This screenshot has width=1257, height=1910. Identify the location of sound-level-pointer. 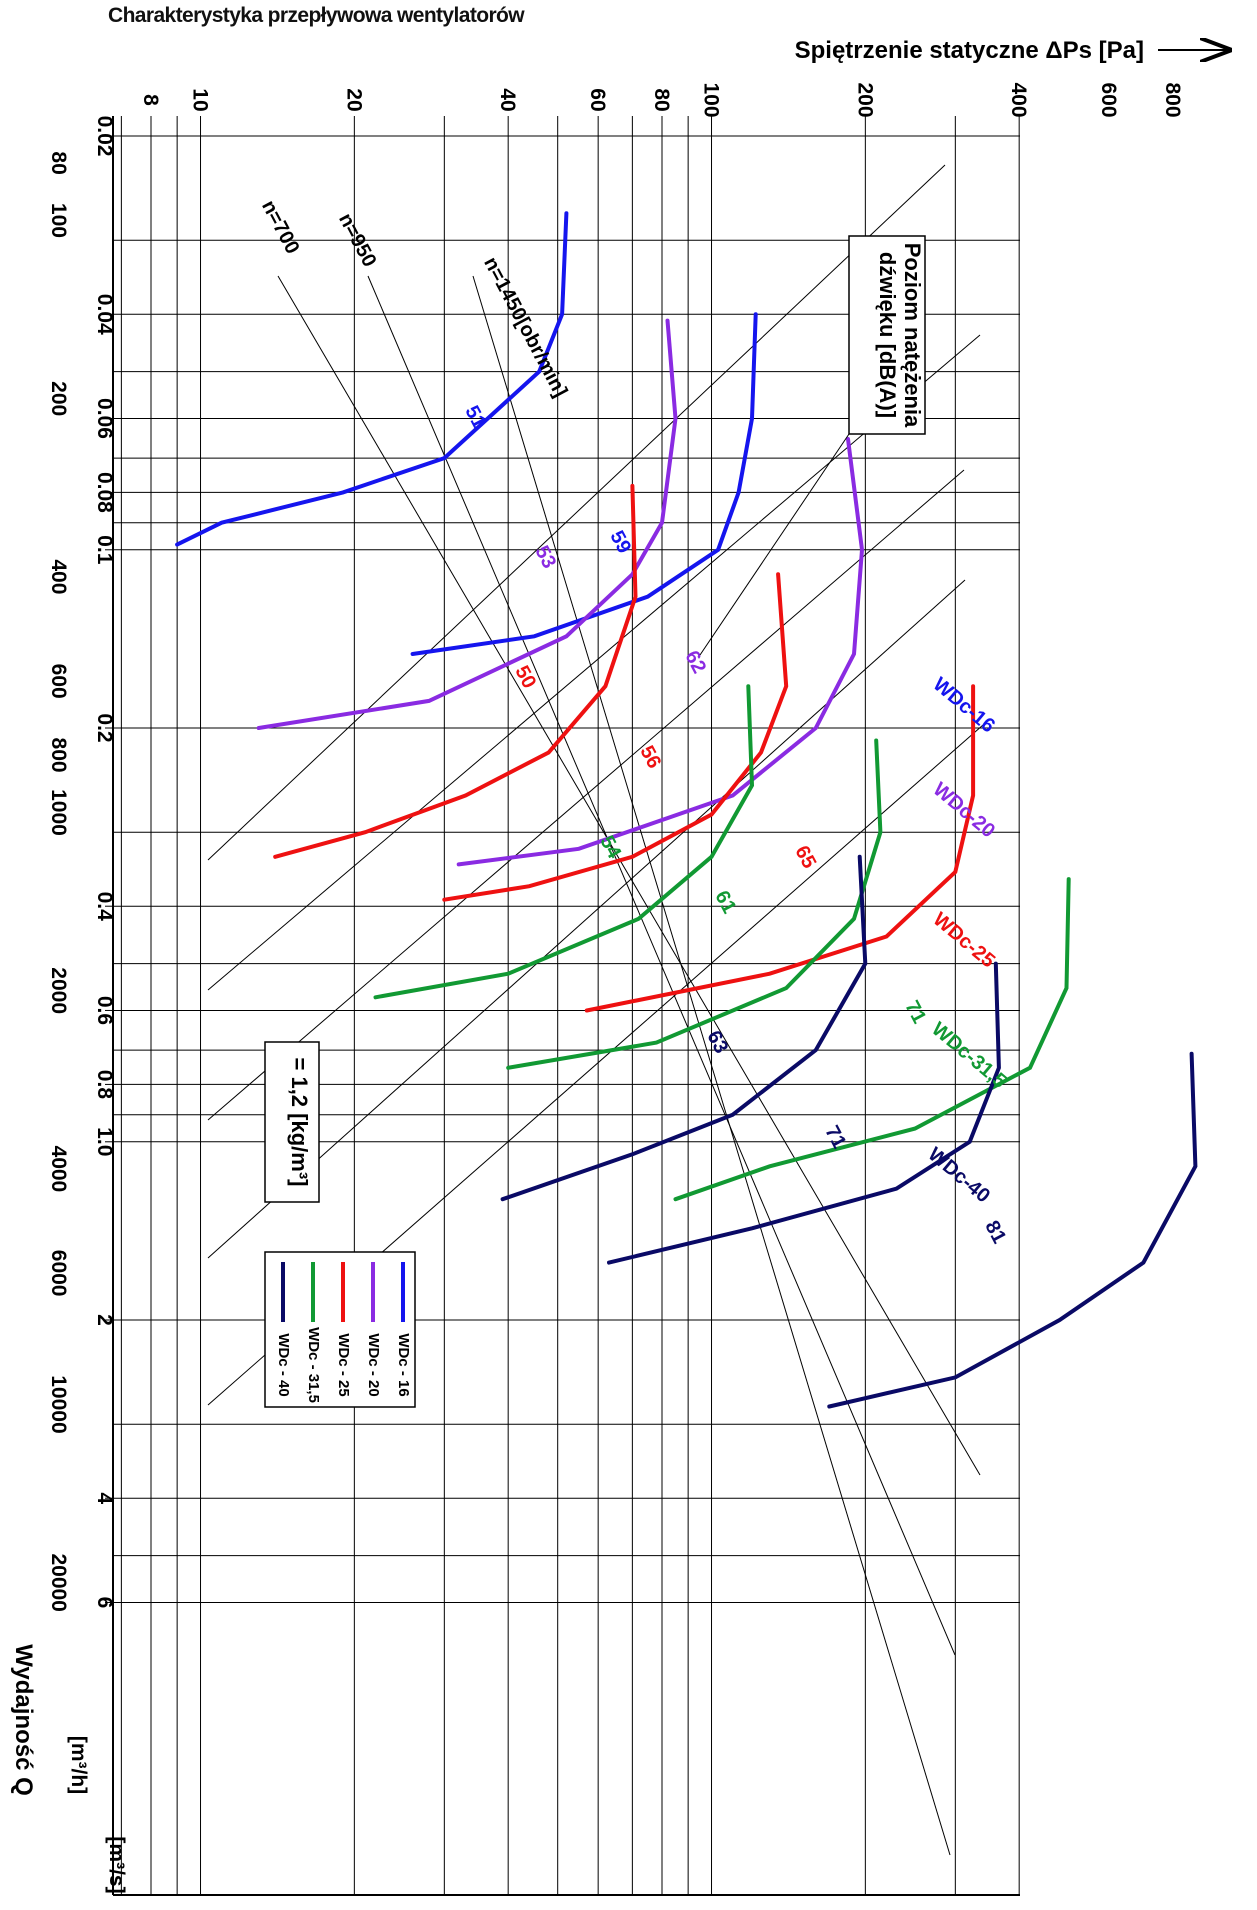
(774, 544).